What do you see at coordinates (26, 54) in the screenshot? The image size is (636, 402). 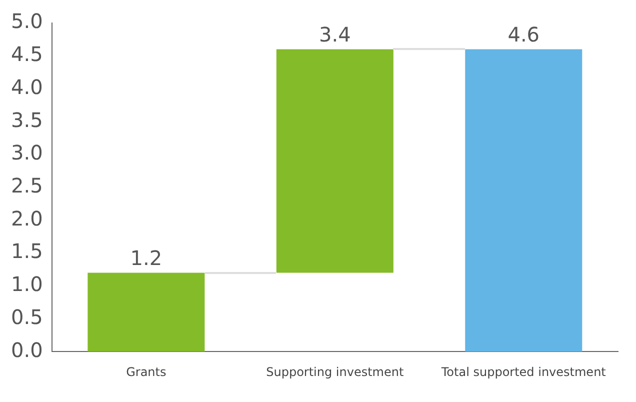 I see `y-tick-label: 4.5` at bounding box center [26, 54].